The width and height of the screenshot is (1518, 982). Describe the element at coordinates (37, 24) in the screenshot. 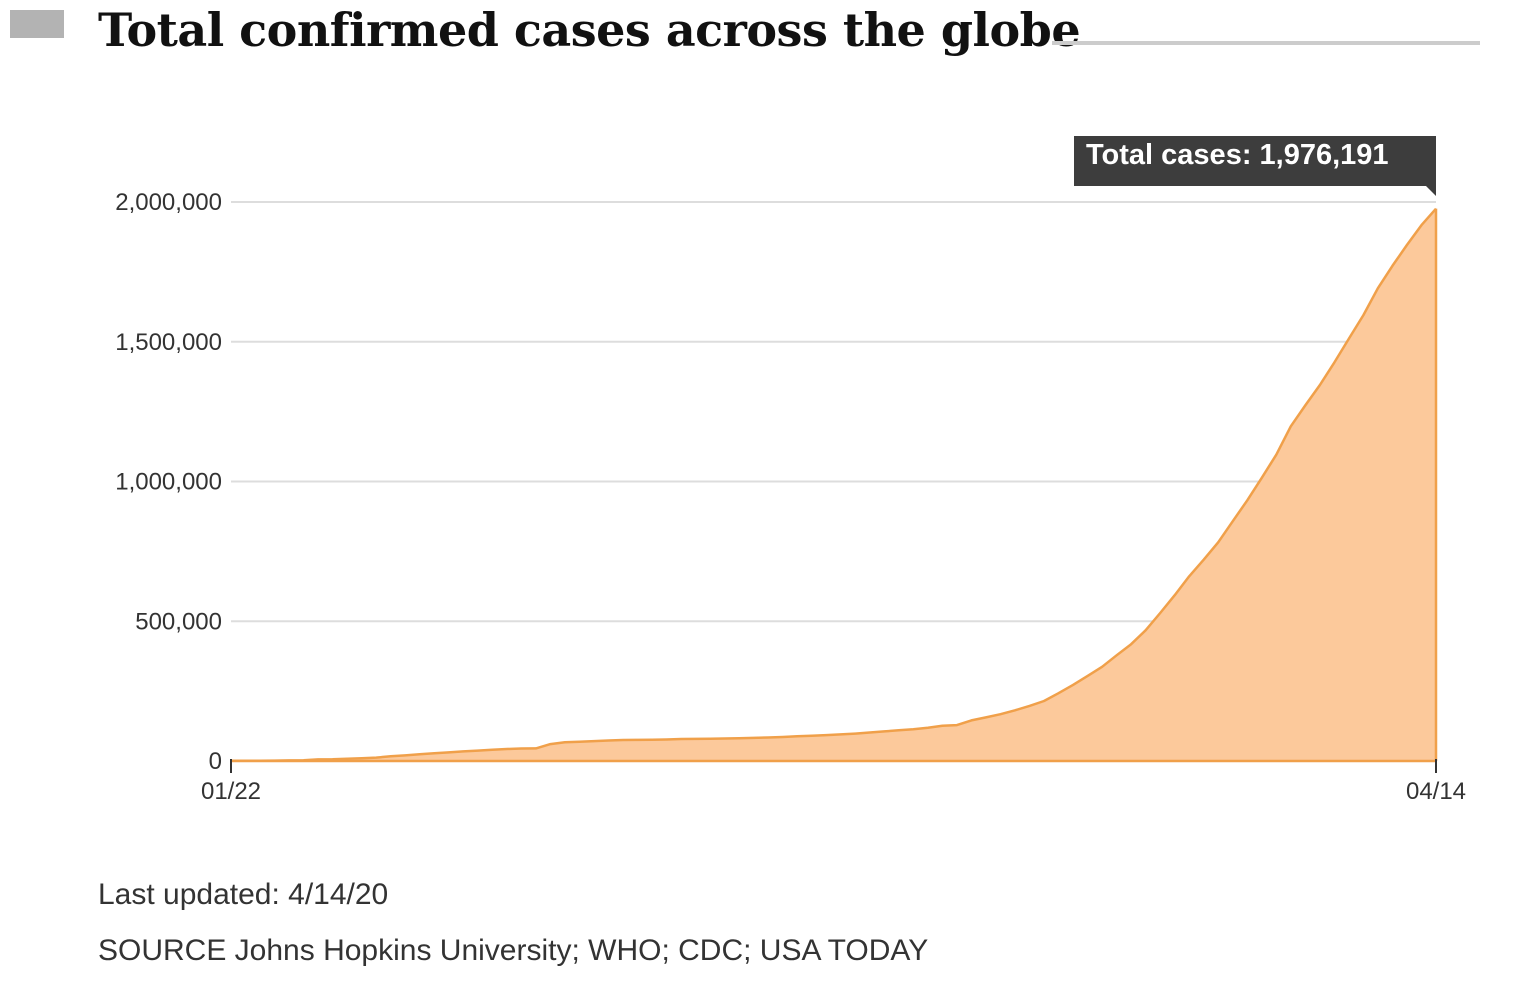

I see `header-color-chip` at that location.